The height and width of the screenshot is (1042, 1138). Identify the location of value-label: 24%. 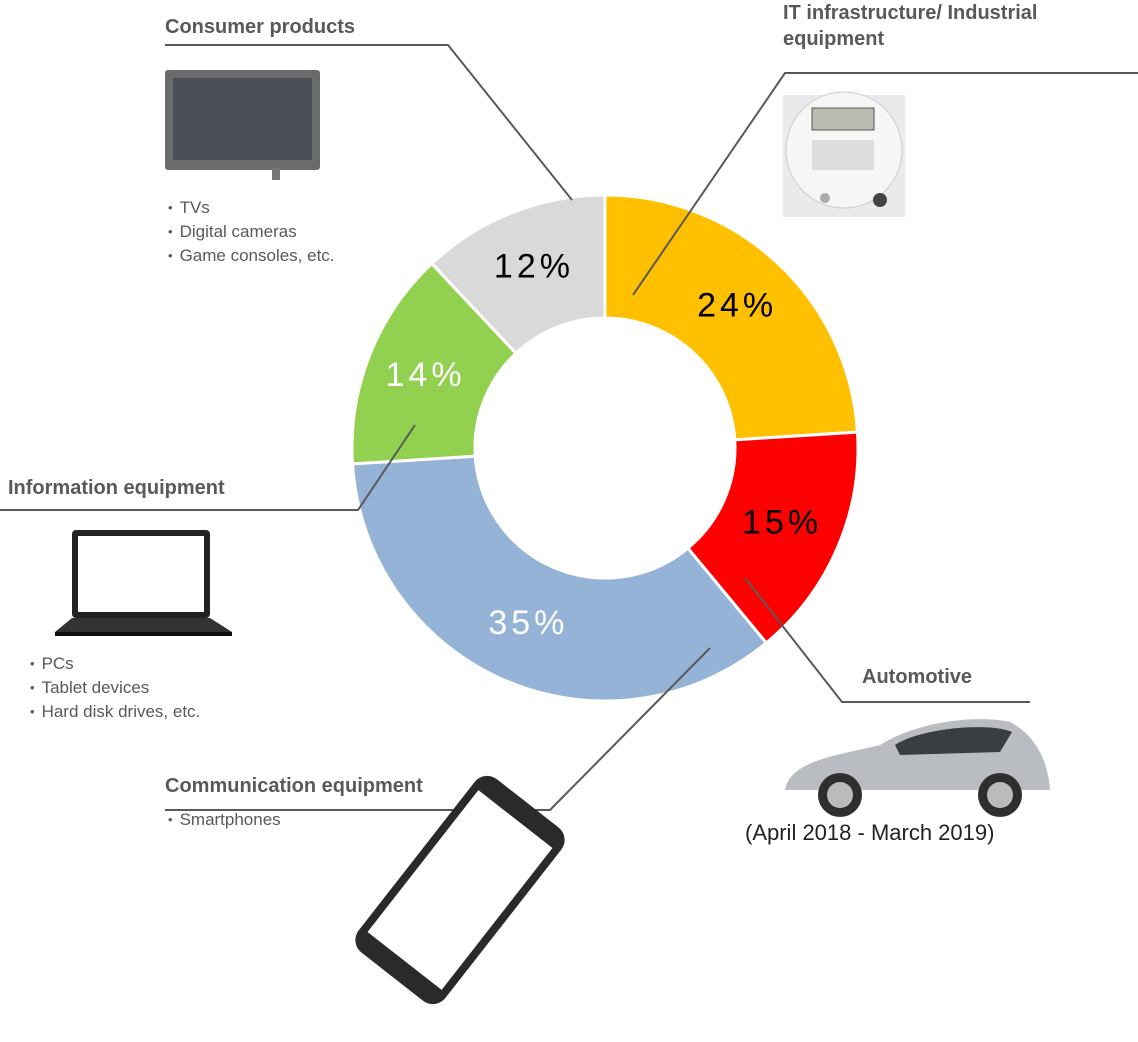
(737, 305).